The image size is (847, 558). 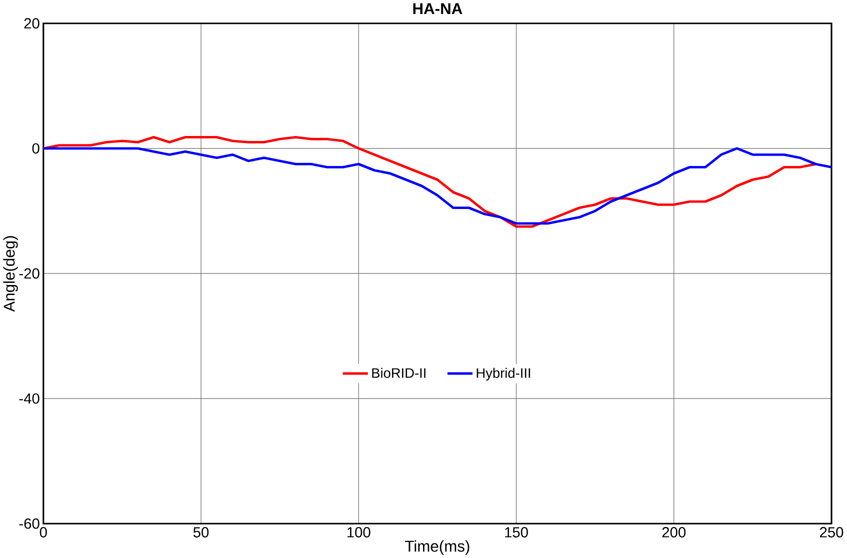 I want to click on y-tick-label: 0, so click(x=36, y=148).